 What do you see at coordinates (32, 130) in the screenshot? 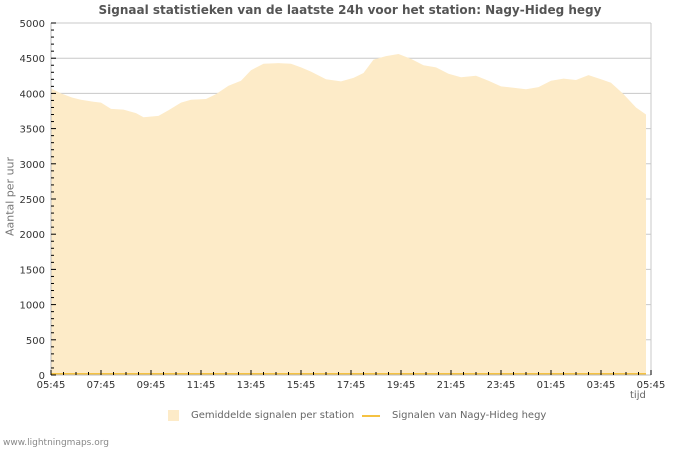
I see `y-tick-label: 3500` at bounding box center [32, 130].